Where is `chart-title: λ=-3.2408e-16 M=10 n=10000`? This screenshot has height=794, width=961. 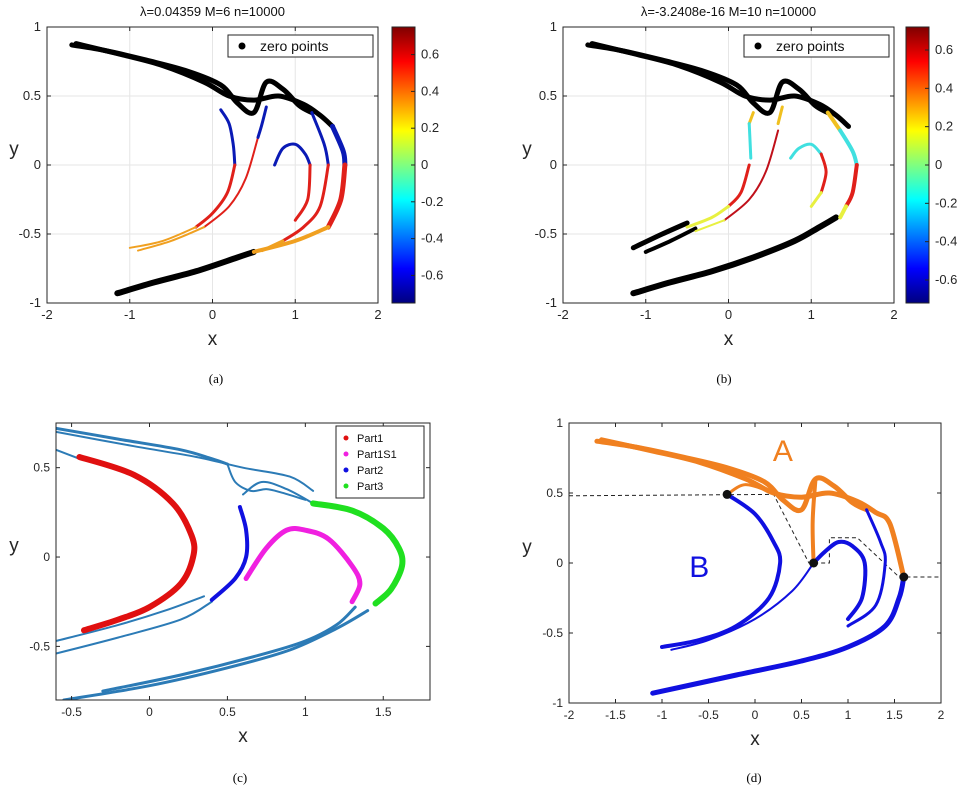 chart-title: λ=-3.2408e-16 M=10 n=10000 is located at coordinates (728, 11).